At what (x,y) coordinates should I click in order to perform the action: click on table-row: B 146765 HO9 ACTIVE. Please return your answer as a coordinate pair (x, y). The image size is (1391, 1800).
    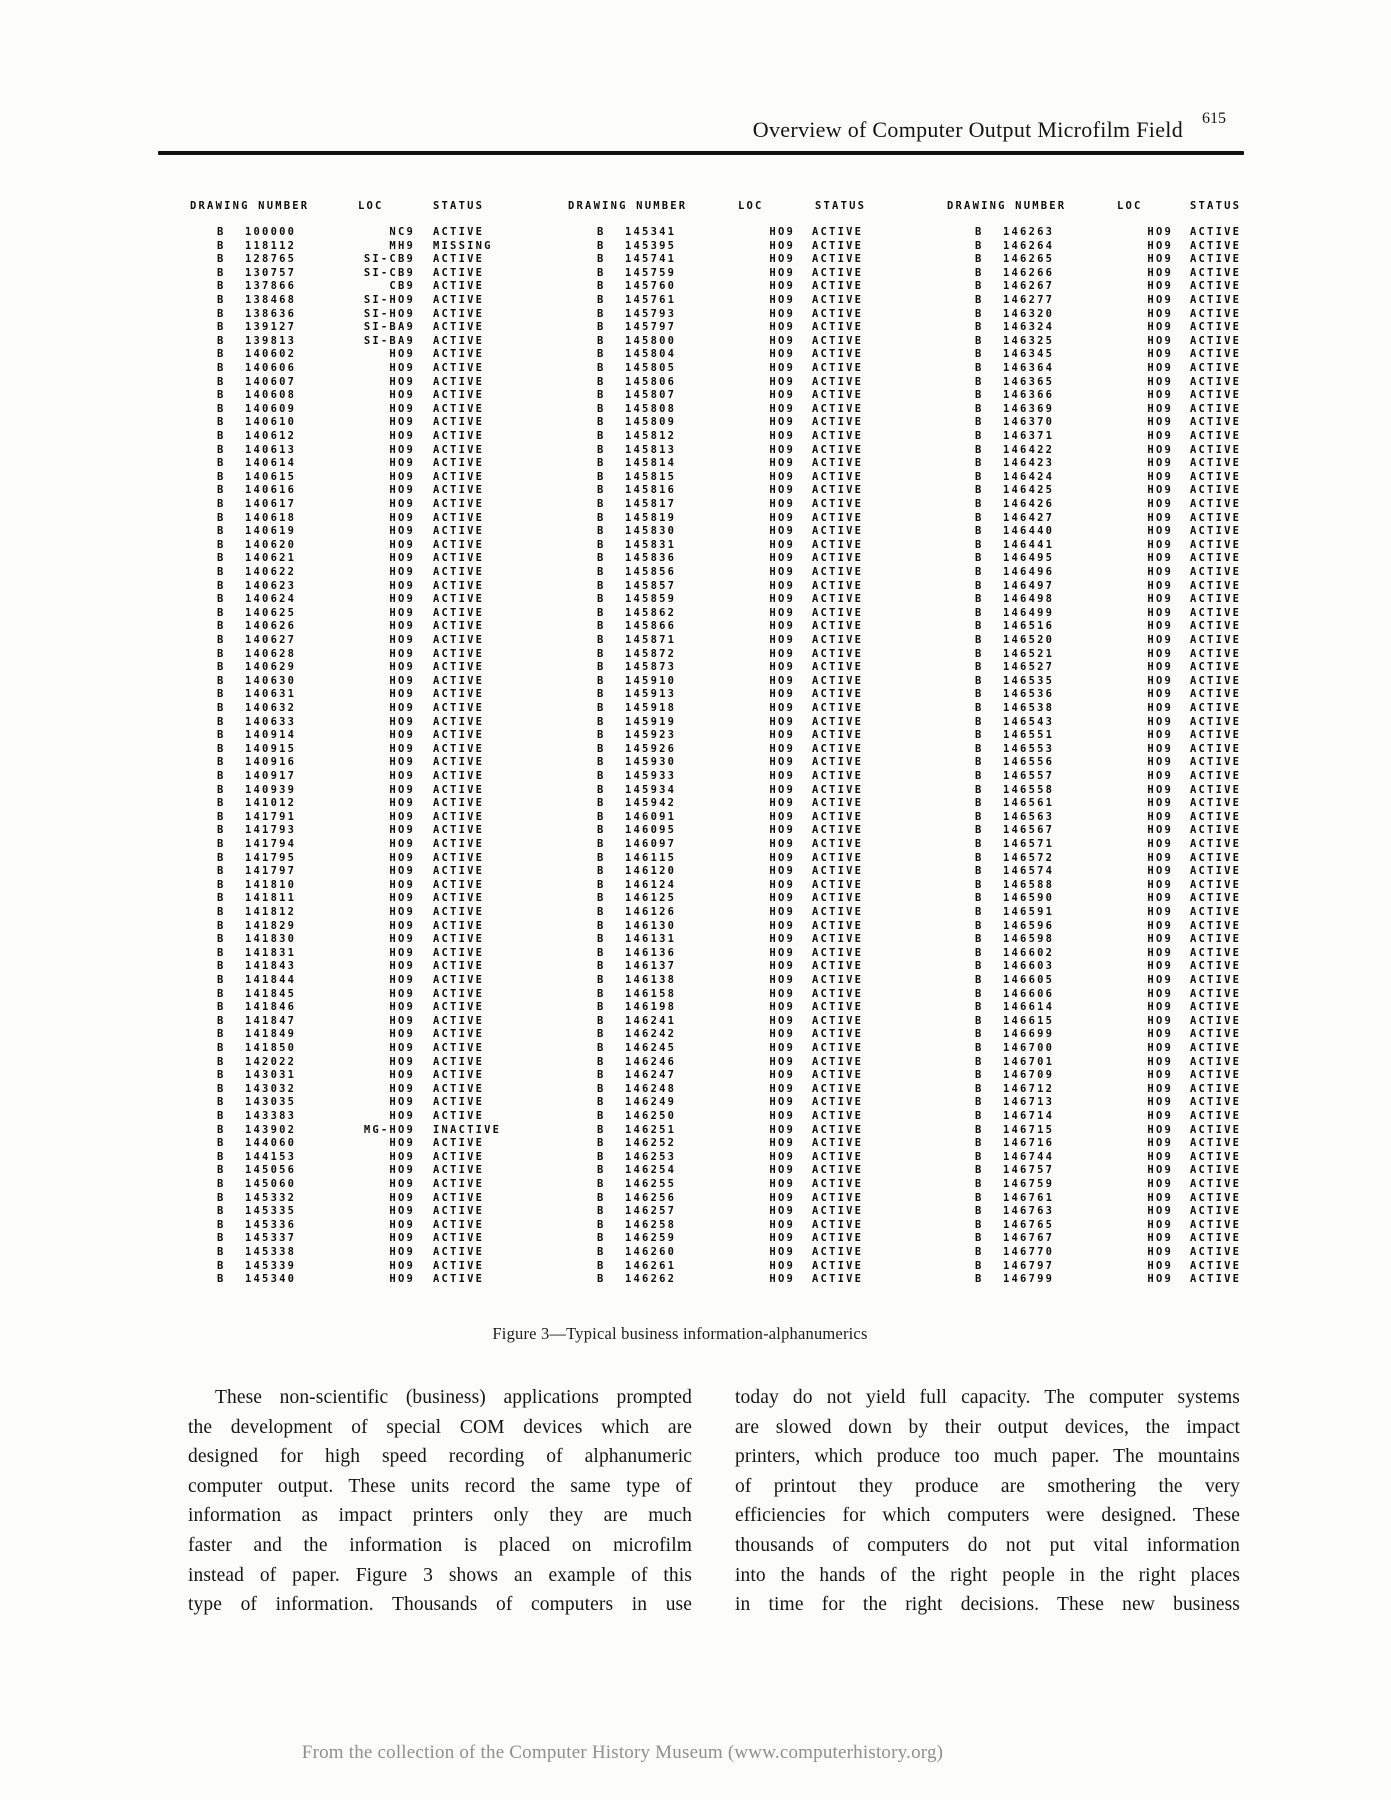
    Looking at the image, I should click on (695, 1225).